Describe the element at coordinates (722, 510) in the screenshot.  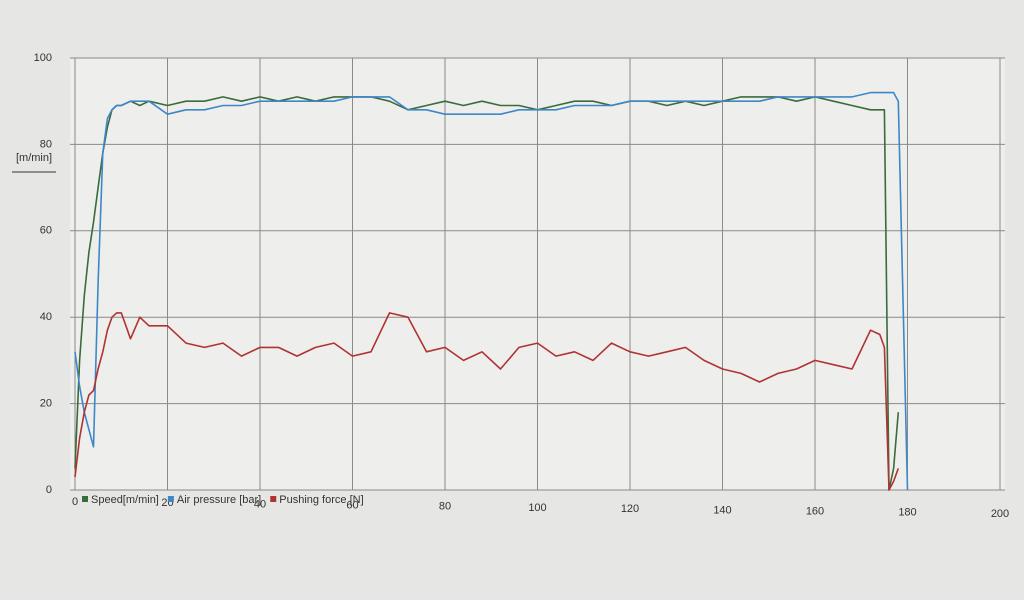
I see `x-tick-label: 140` at that location.